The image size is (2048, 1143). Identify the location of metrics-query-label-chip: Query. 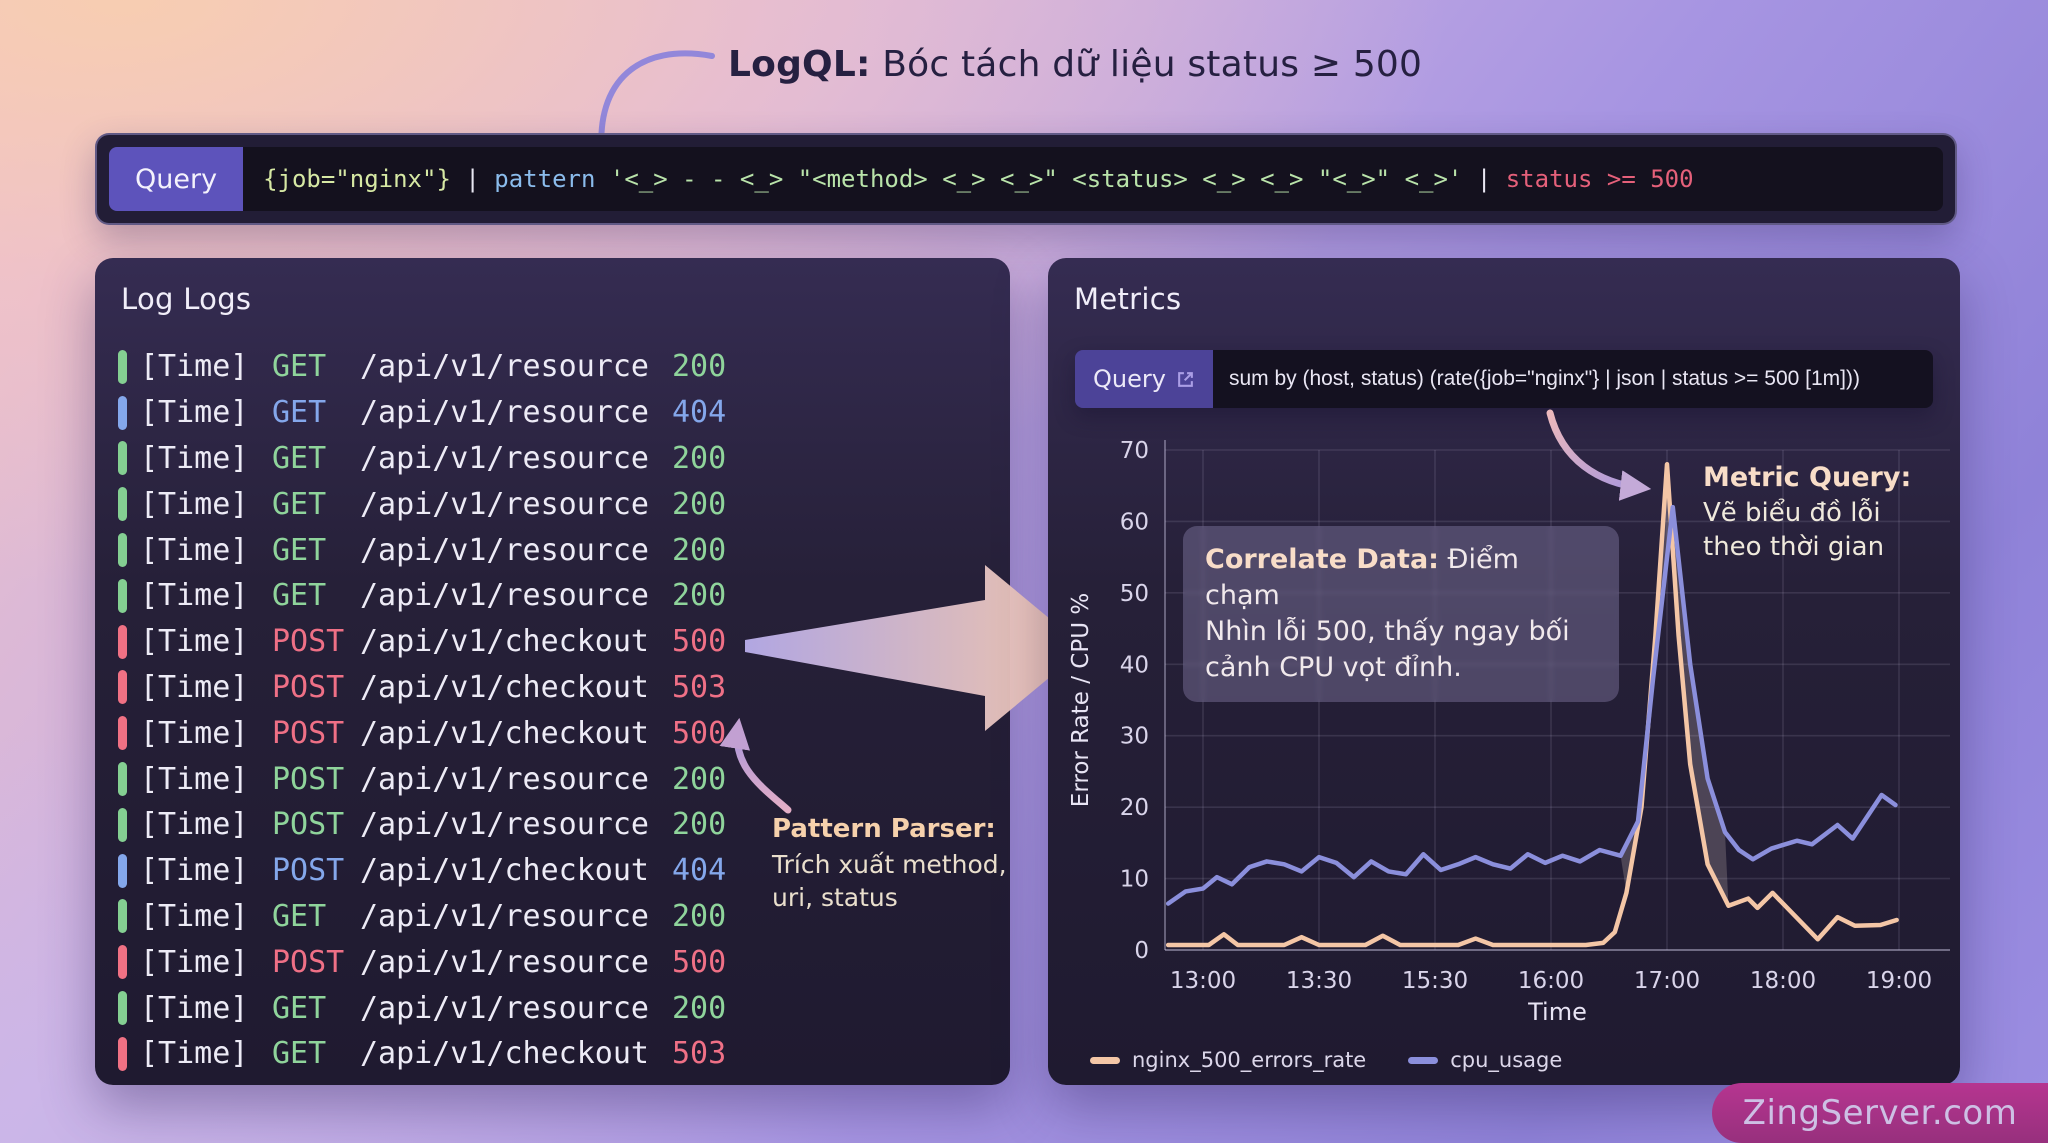
(1144, 379).